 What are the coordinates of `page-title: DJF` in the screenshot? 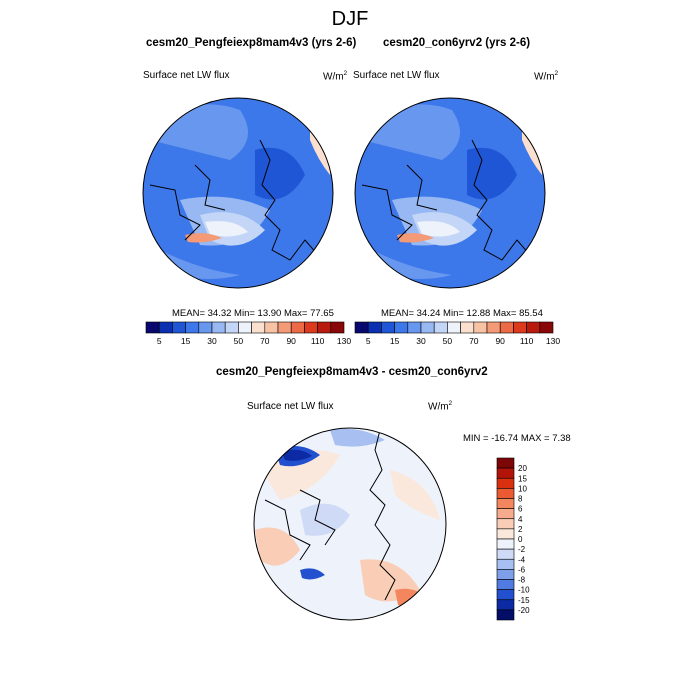 It's located at (350, 19).